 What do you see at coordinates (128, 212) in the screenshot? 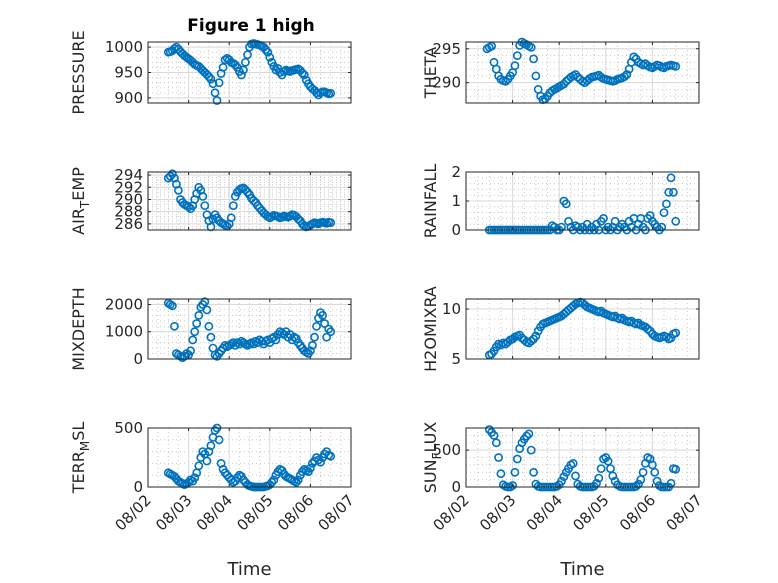
I see `y-tick-label: 288` at bounding box center [128, 212].